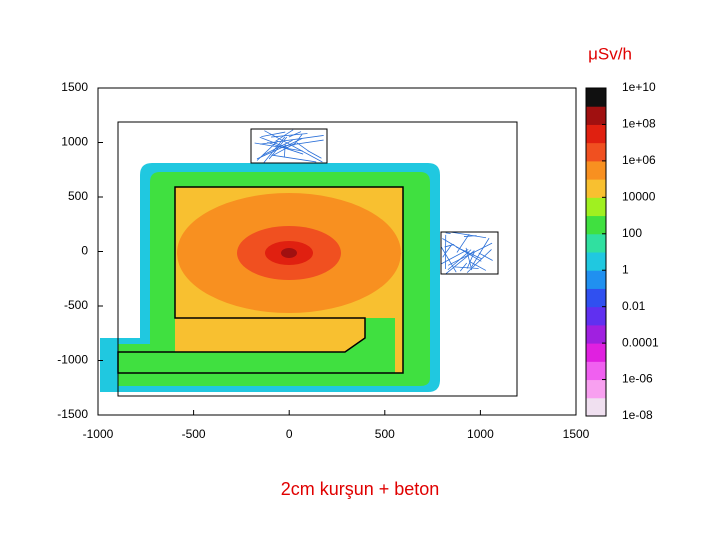 The image size is (720, 545). Describe the element at coordinates (76, 305) in the screenshot. I see `y-tick-label: -500` at that location.